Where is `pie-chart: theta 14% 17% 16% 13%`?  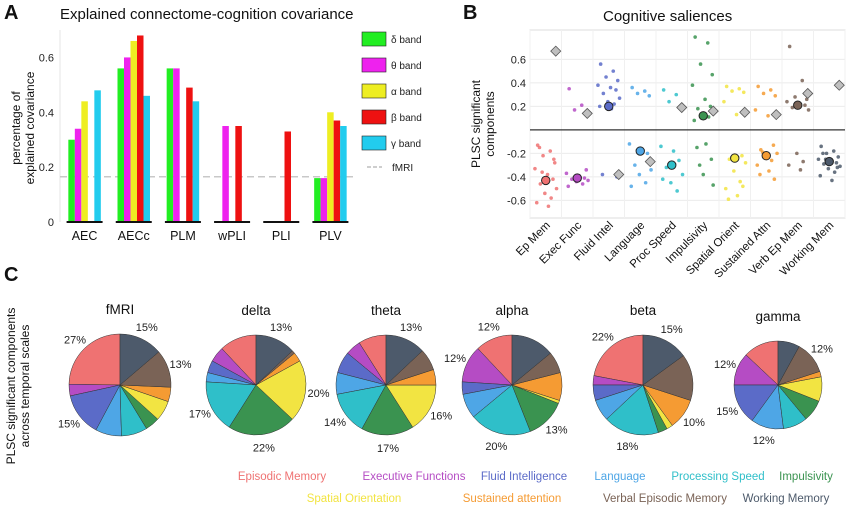 pie-chart: theta 14% 17% 16% 13% is located at coordinates (388, 379).